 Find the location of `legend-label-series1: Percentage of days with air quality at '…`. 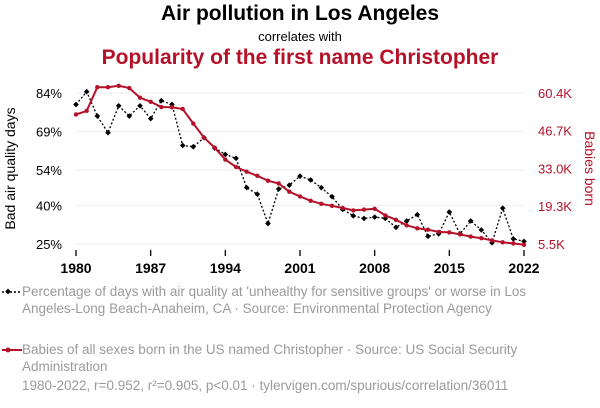

legend-label-series1: Percentage of days with air quality at '… is located at coordinates (274, 300).